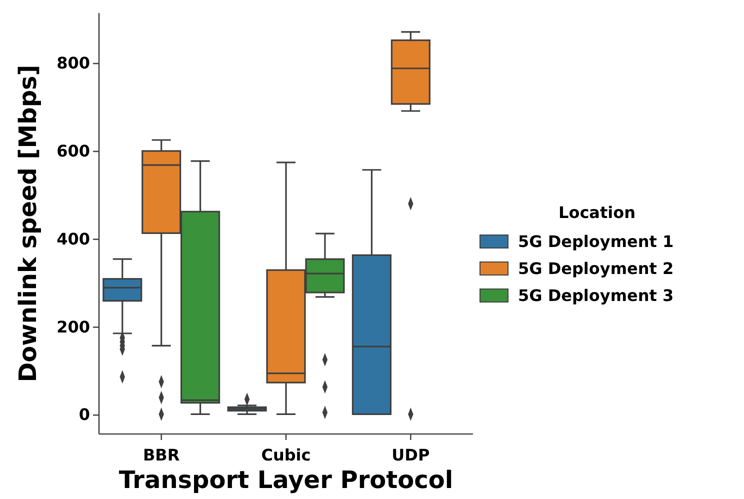 Image resolution: width=744 pixels, height=499 pixels. I want to click on x-tick-label: BBR, so click(161, 455).